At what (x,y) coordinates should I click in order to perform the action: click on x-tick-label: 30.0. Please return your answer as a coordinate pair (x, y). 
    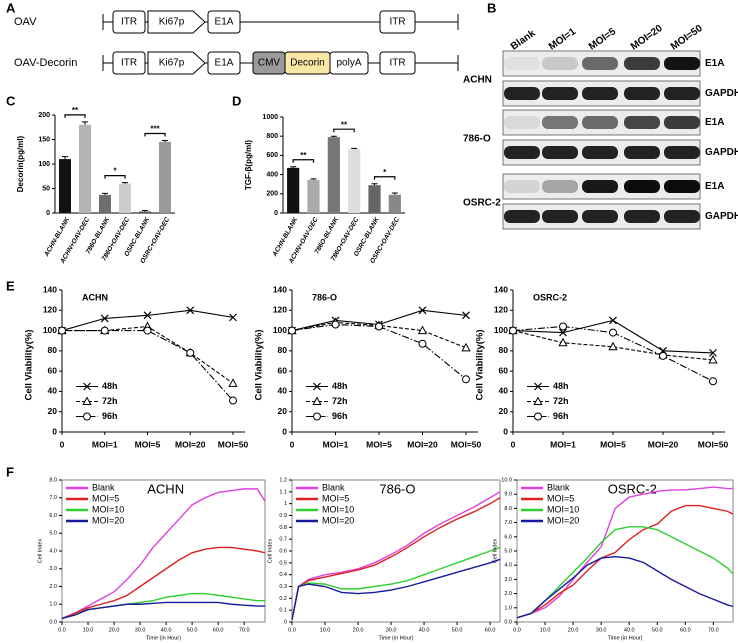
    Looking at the image, I should click on (601, 630).